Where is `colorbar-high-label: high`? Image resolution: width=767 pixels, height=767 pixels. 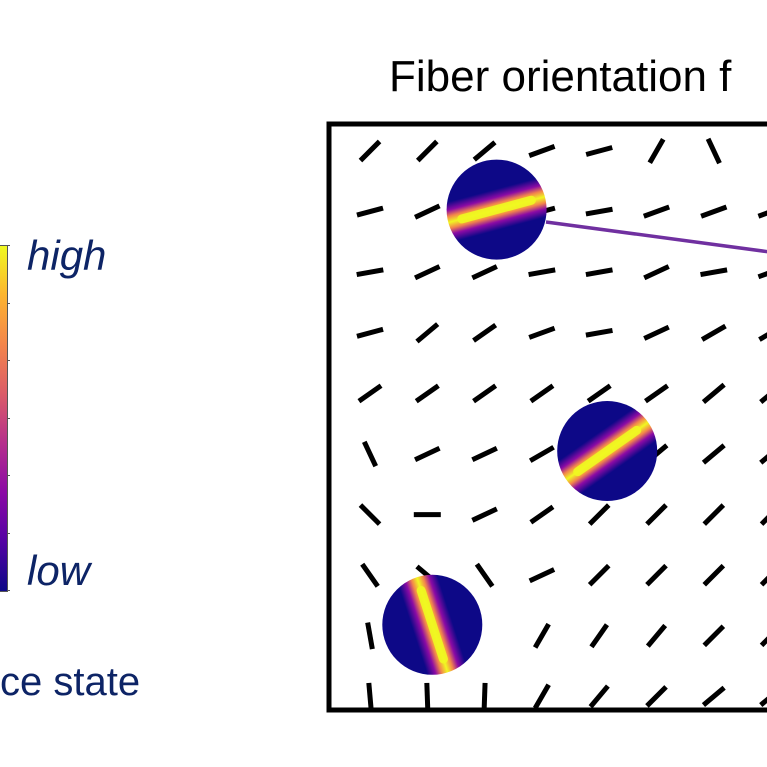
colorbar-high-label: high is located at coordinates (67, 255).